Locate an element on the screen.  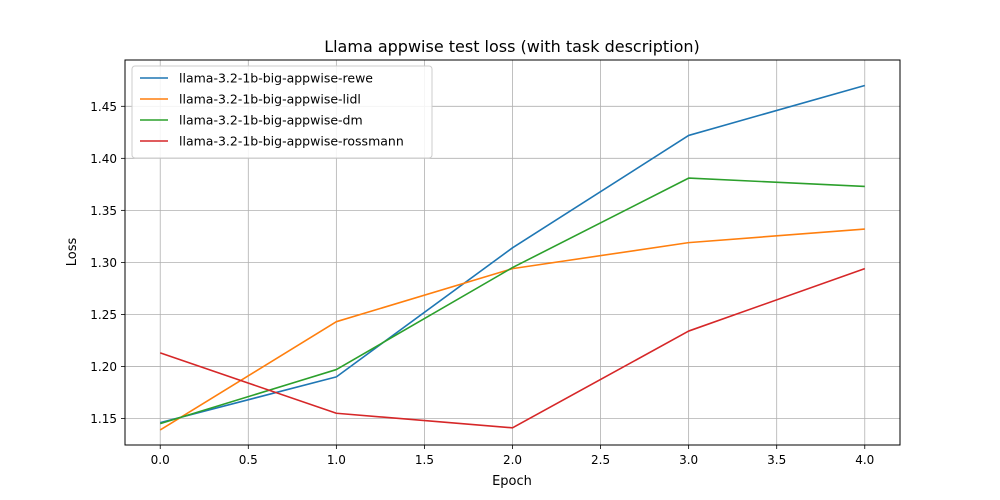
legend-label-2: llama-3.2-1b-big-appwise-dm is located at coordinates (271, 120).